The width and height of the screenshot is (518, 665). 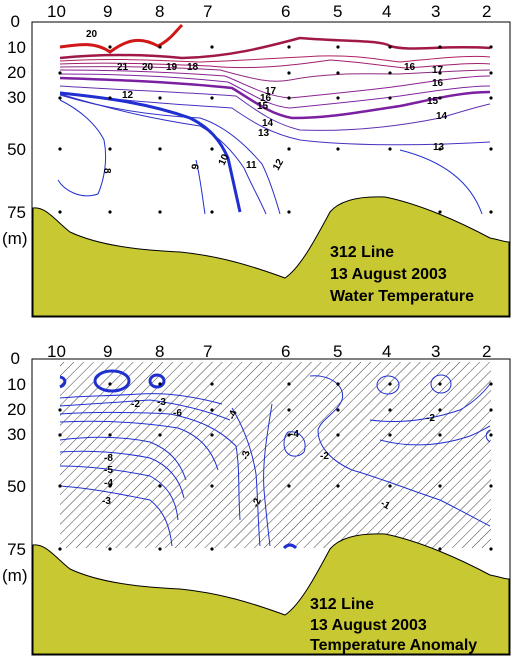 I want to click on top-clabel-13: 13, so click(x=264, y=133).